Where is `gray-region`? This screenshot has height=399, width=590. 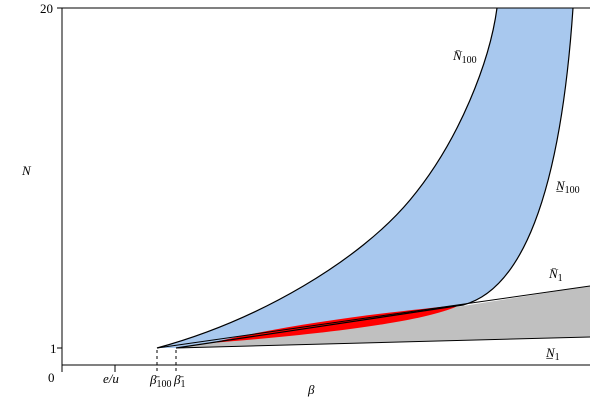
gray-region is located at coordinates (383, 317).